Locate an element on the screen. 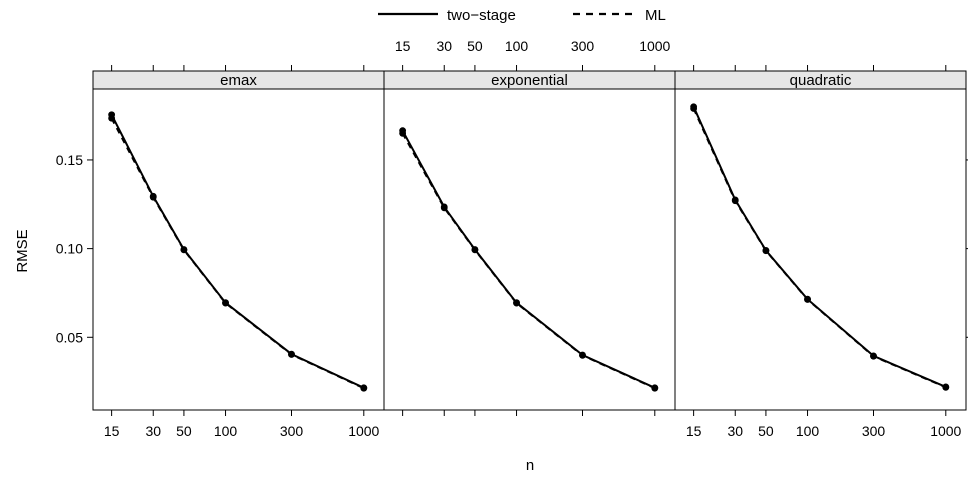  y-tick-label-0: 0.05 is located at coordinates (69, 337).